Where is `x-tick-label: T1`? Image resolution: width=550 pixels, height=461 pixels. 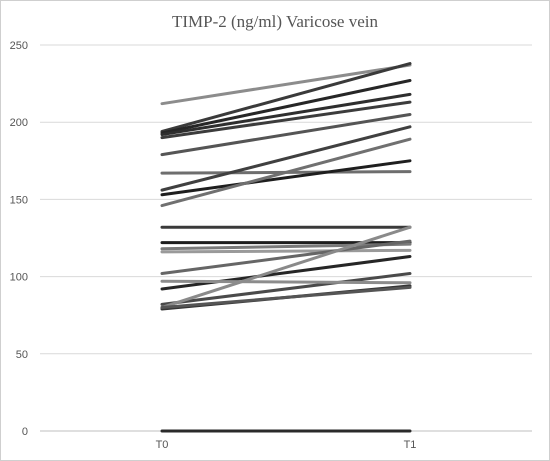 x-tick-label: T1 is located at coordinates (410, 445).